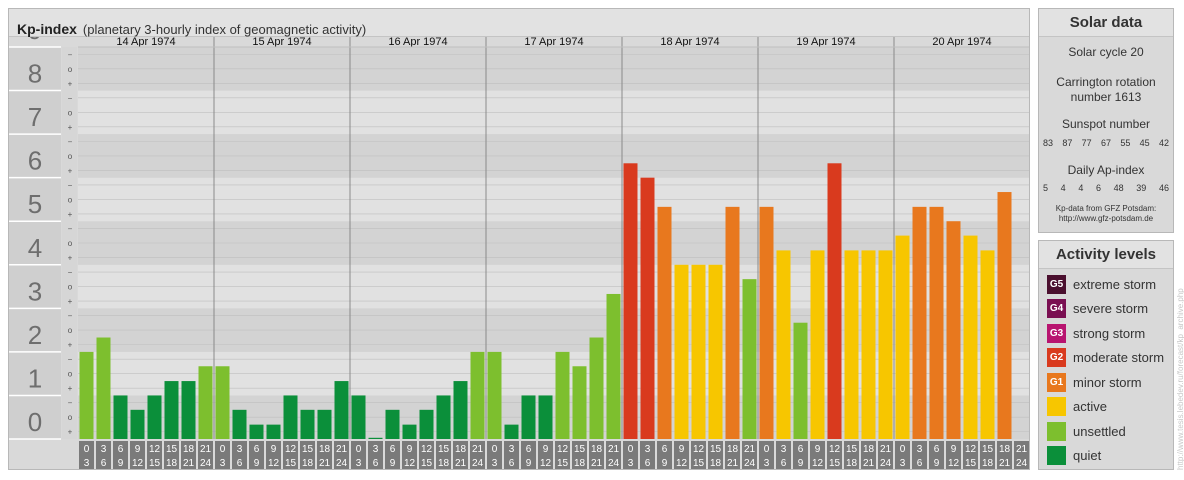 Image resolution: width=1184 pixels, height=480 pixels. What do you see at coordinates (291, 463) in the screenshot?
I see `interval-end-label: 15` at bounding box center [291, 463].